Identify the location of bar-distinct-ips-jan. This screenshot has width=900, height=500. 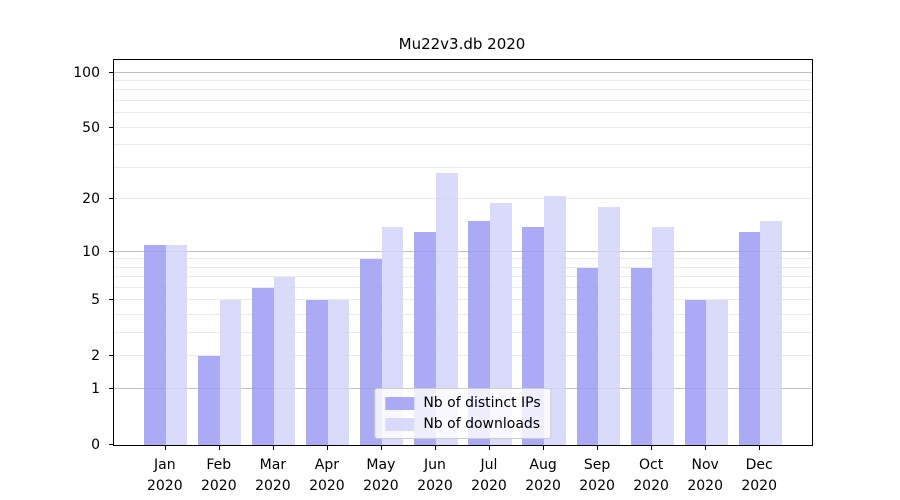
(155, 344).